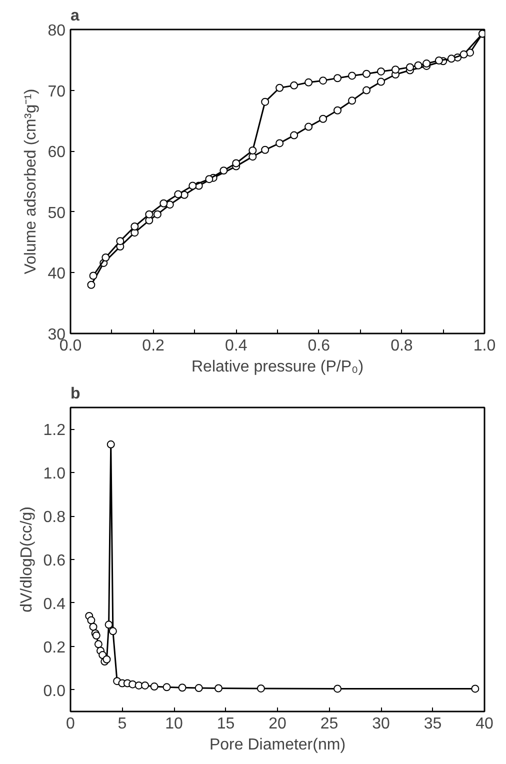  I want to click on y-tick-label: 80, so click(57, 31).